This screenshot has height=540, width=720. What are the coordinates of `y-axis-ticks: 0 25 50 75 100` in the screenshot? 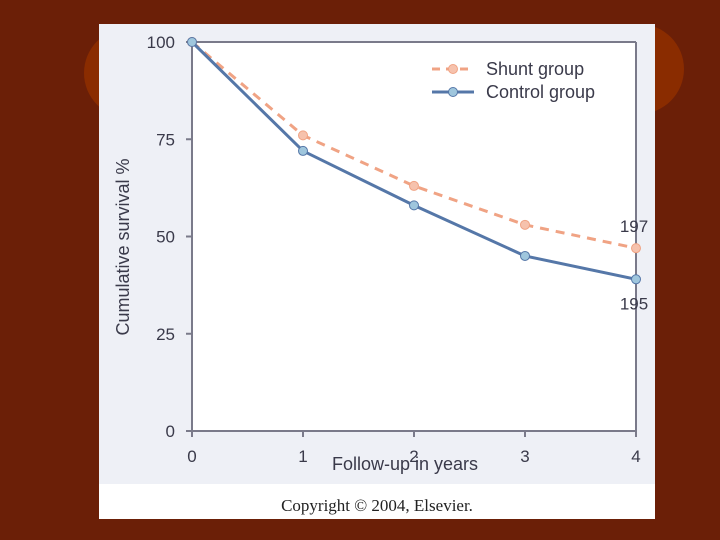 It's located at (169, 237).